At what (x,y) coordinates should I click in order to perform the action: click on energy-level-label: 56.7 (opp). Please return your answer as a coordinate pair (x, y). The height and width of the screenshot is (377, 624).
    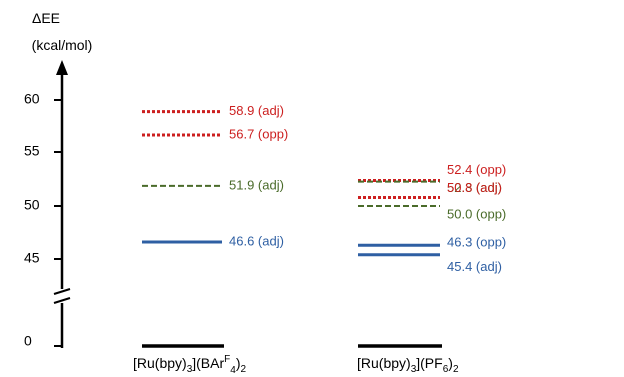
    Looking at the image, I should click on (258, 133).